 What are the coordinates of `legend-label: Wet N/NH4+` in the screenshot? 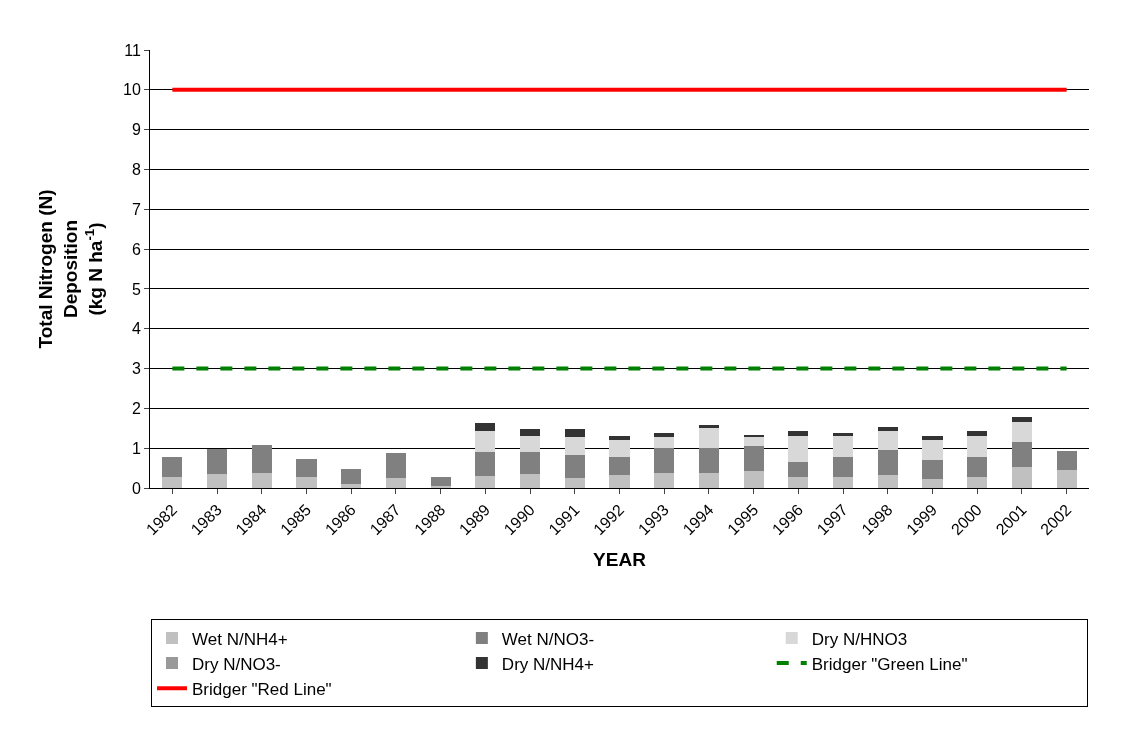 It's located at (240, 639).